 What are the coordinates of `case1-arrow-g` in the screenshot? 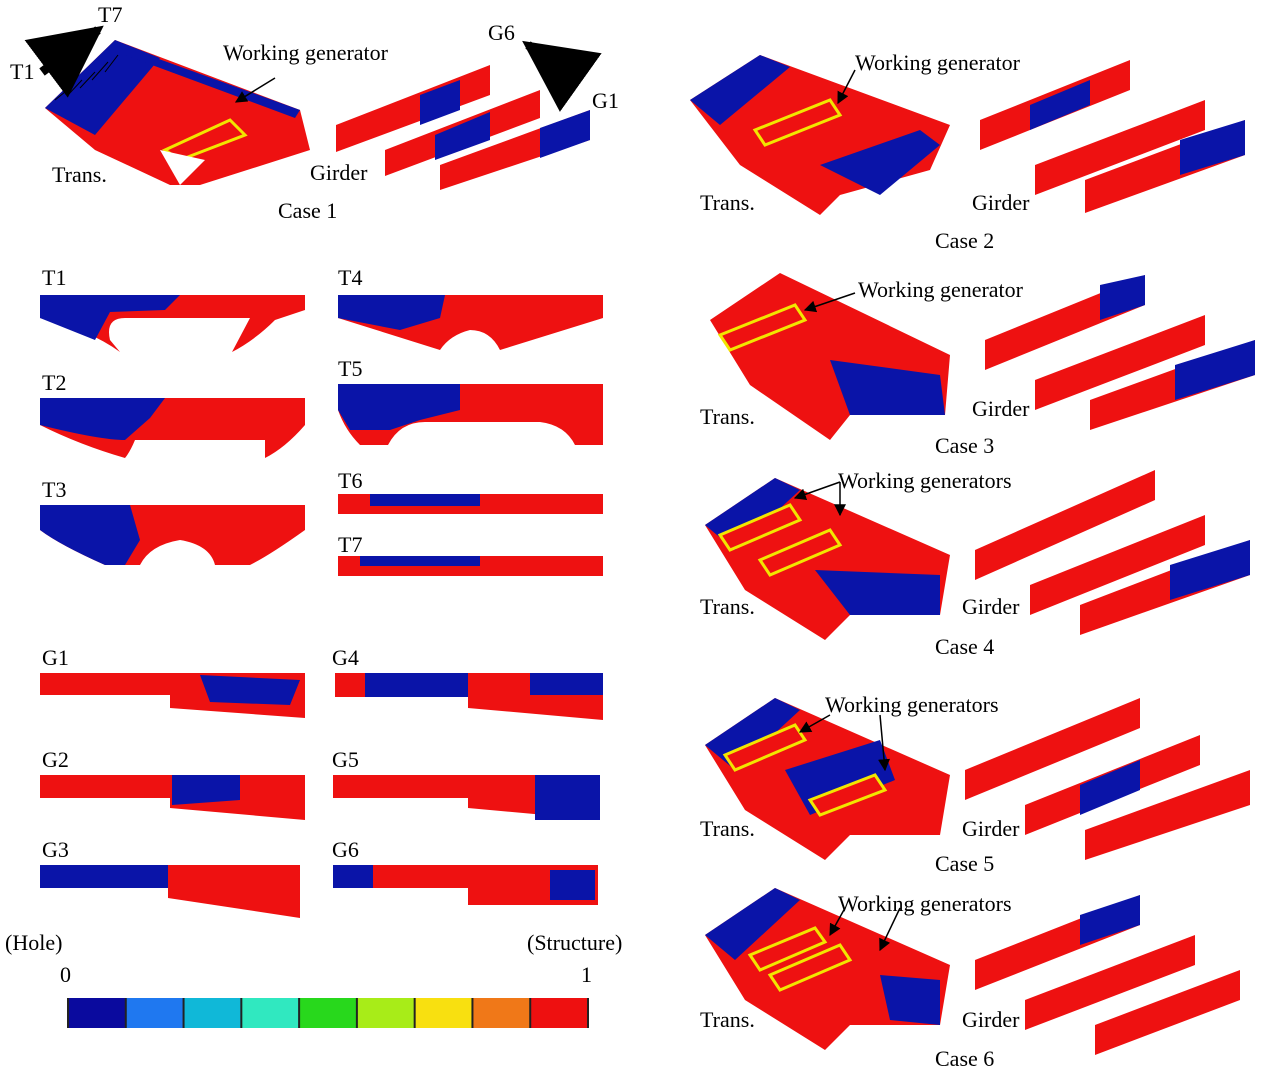 It's located at (562, 76).